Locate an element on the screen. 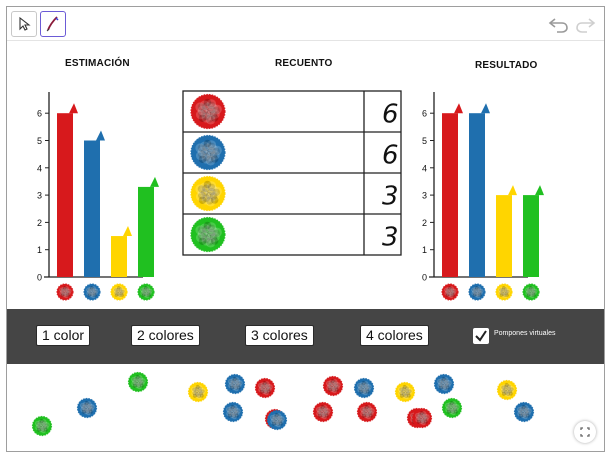 This screenshot has width=611, height=458. pointer-icon is located at coordinates (25, 23).